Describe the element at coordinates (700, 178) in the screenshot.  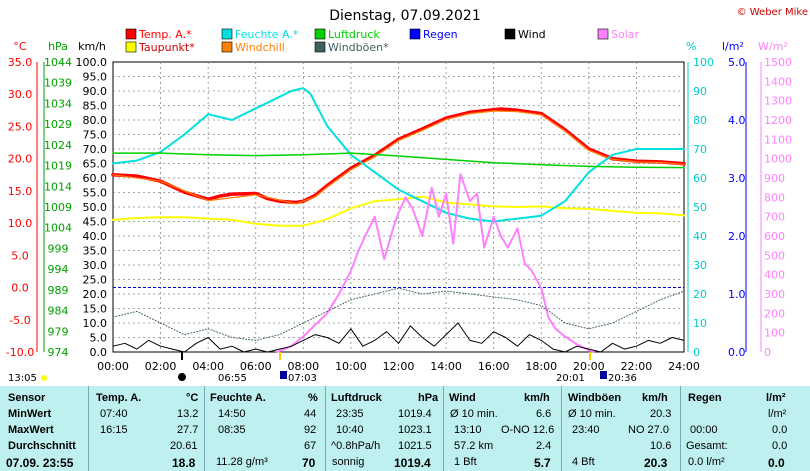
I see `humidity-tick-label: 60` at that location.